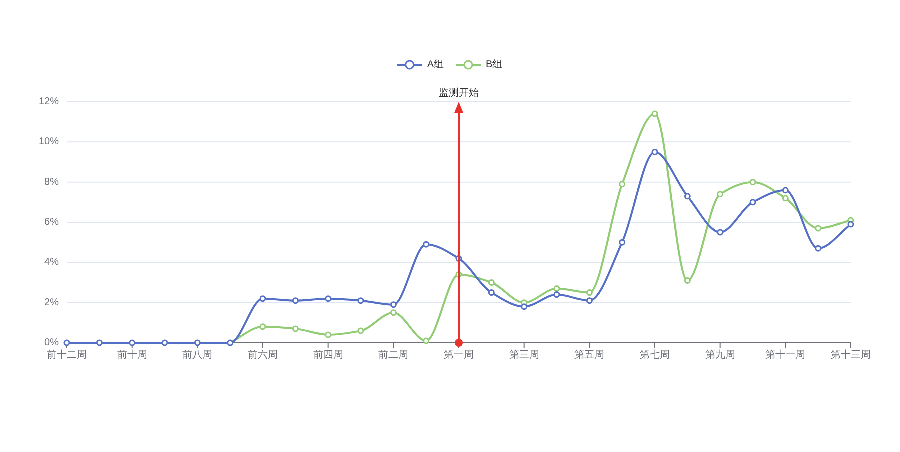  I want to click on y-tick-label: 0%, so click(51, 343).